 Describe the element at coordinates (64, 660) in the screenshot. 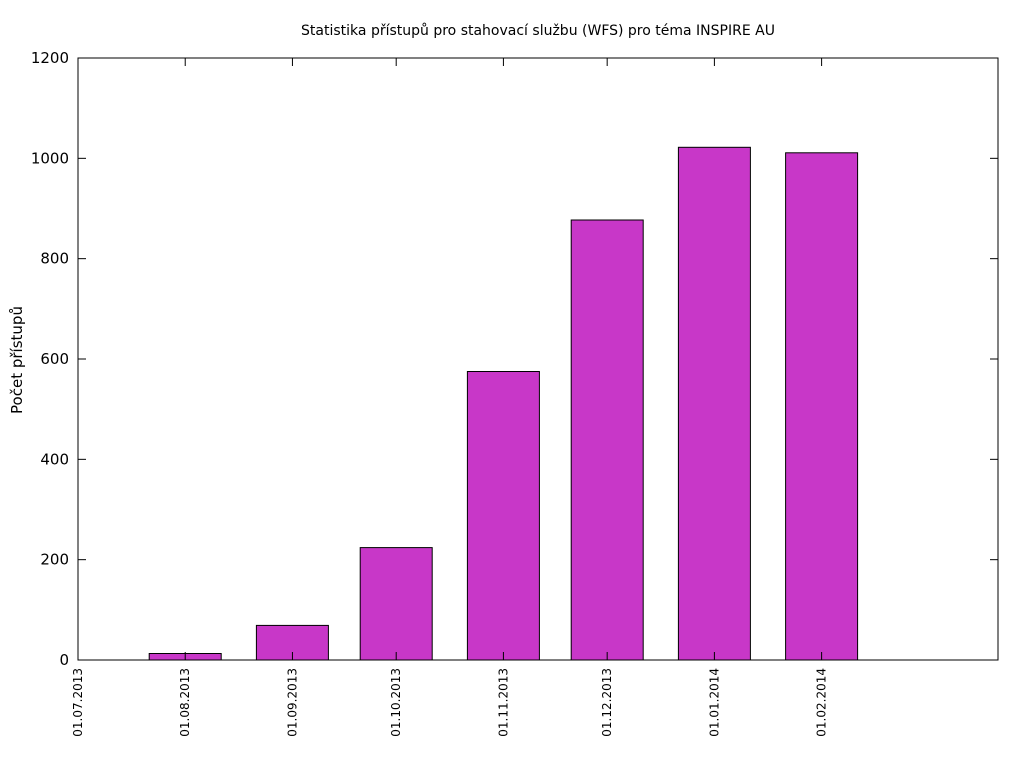

I see `y-tick-label: 0` at that location.